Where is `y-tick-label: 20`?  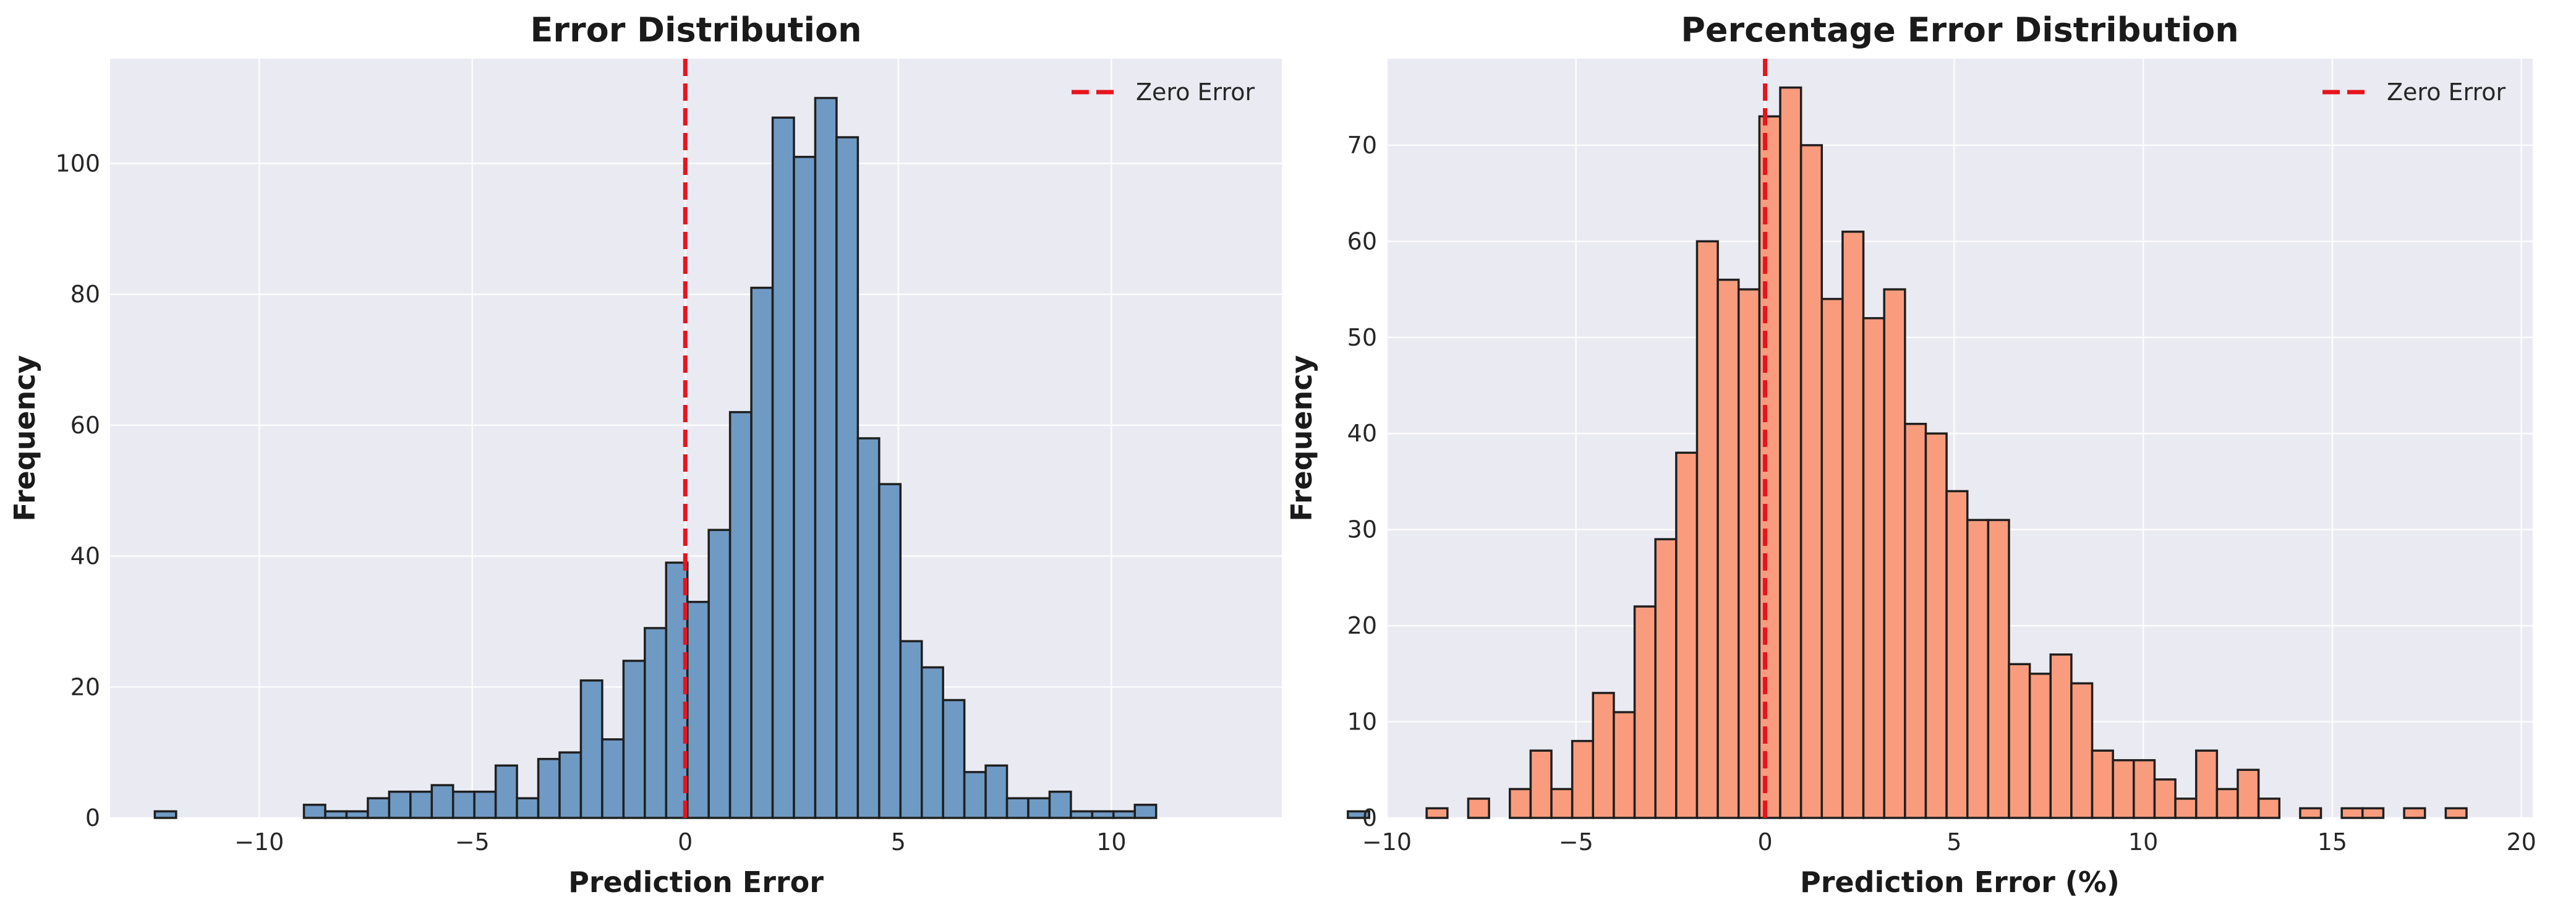 y-tick-label: 20 is located at coordinates (85, 686).